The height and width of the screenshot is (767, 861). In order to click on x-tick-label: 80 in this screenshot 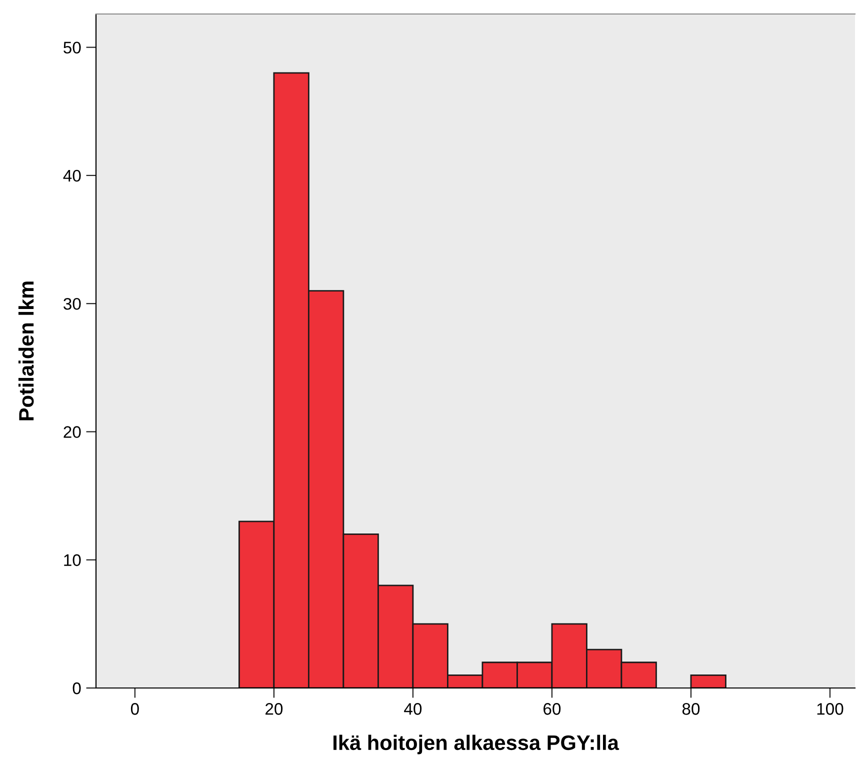, I will do `click(691, 709)`.